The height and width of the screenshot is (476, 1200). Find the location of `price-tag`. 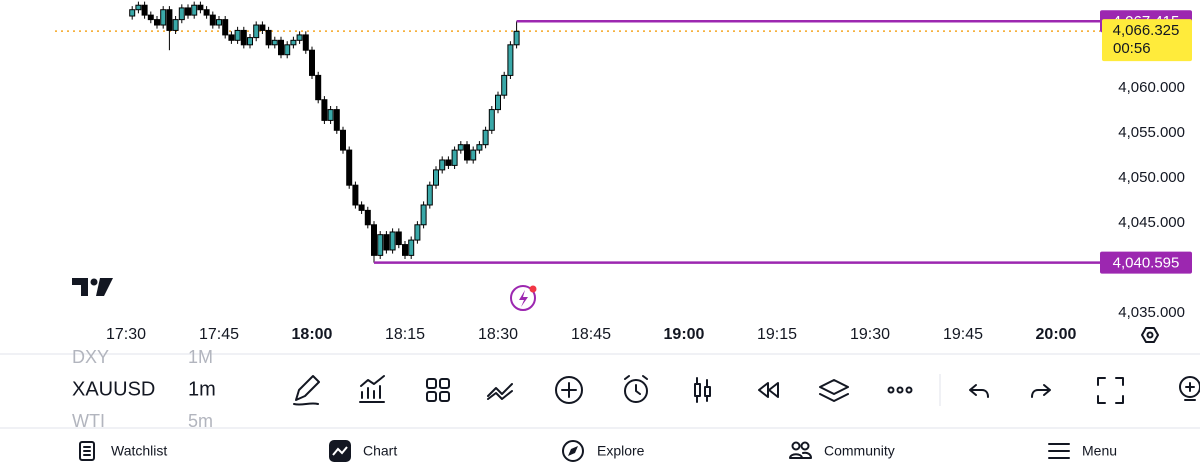

price-tag is located at coordinates (1146, 262).